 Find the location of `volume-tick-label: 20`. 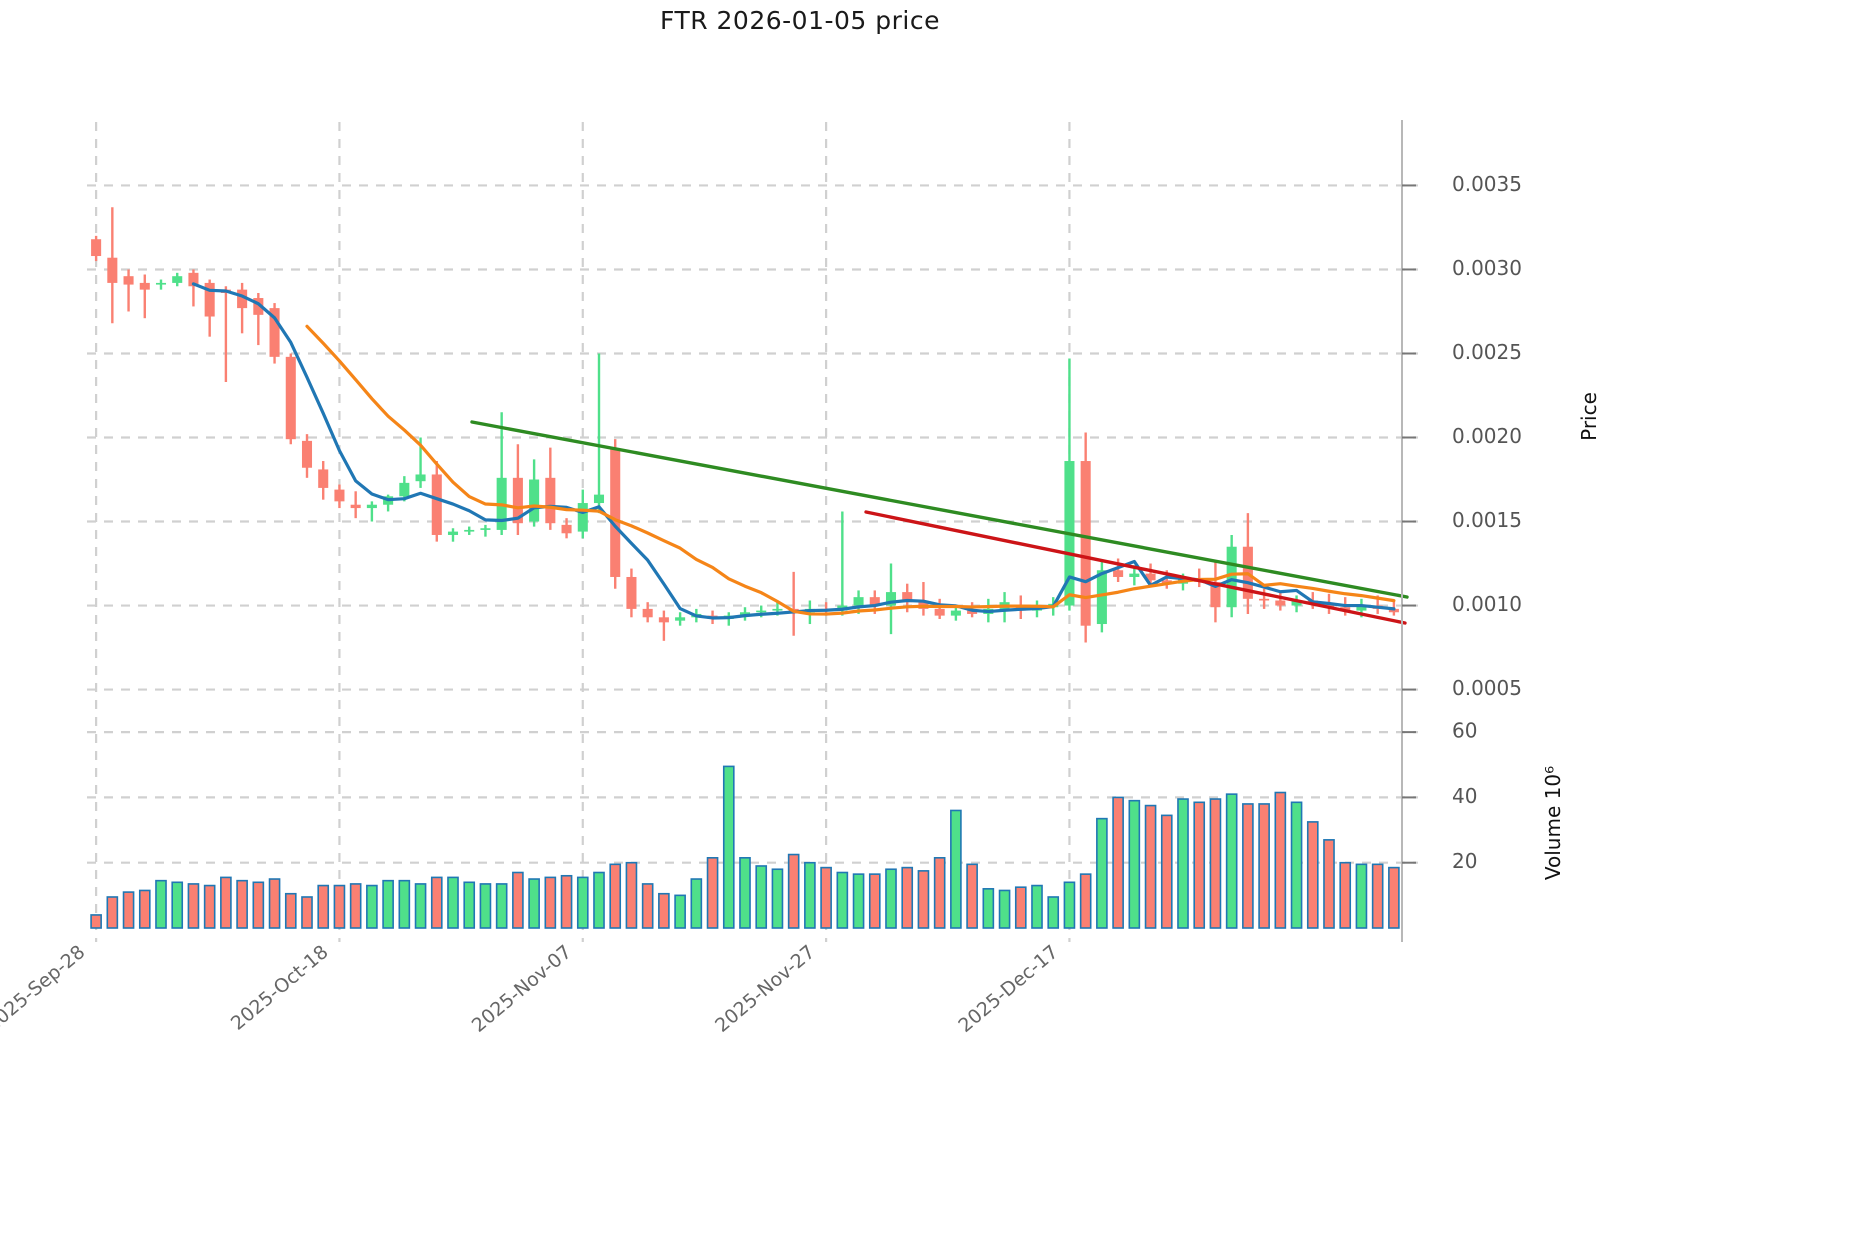

volume-tick-label: 20 is located at coordinates (1464, 861).